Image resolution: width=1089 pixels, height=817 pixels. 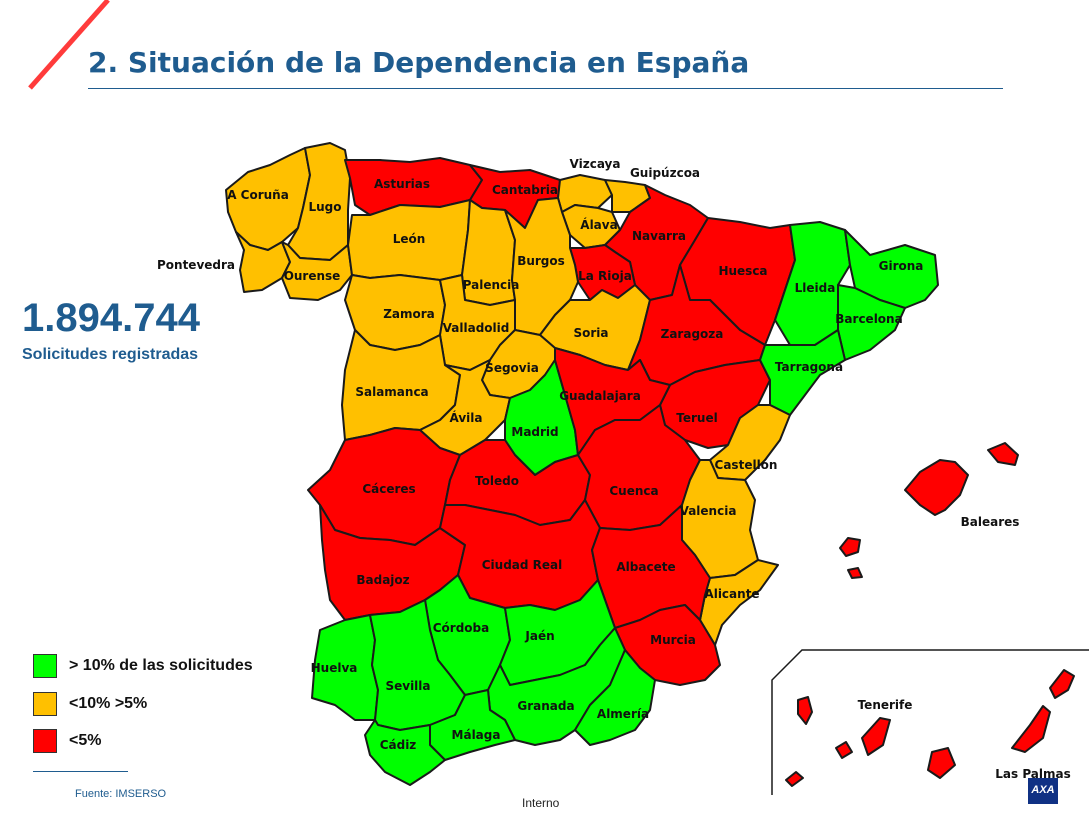 I want to click on label-cuenca: Cuenca, so click(x=633, y=491).